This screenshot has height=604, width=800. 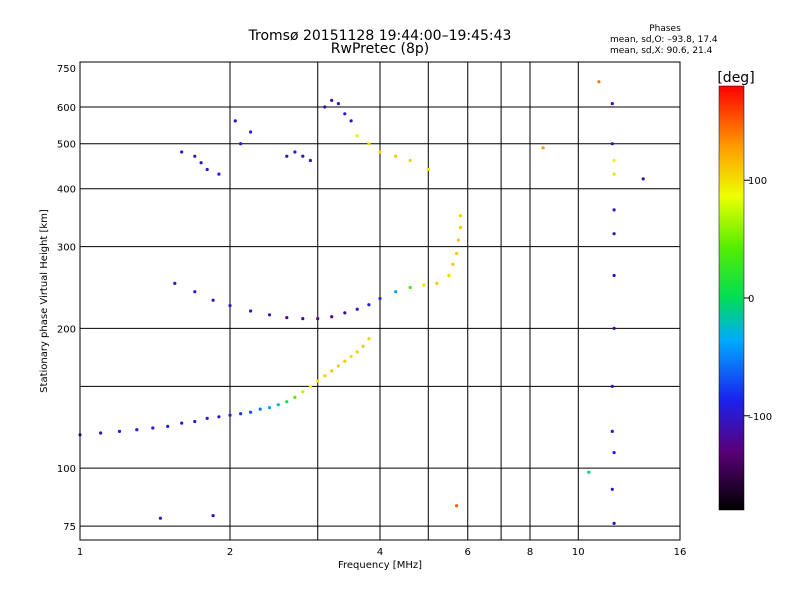 I want to click on colorbar-tick-label: 100, so click(x=757, y=181).